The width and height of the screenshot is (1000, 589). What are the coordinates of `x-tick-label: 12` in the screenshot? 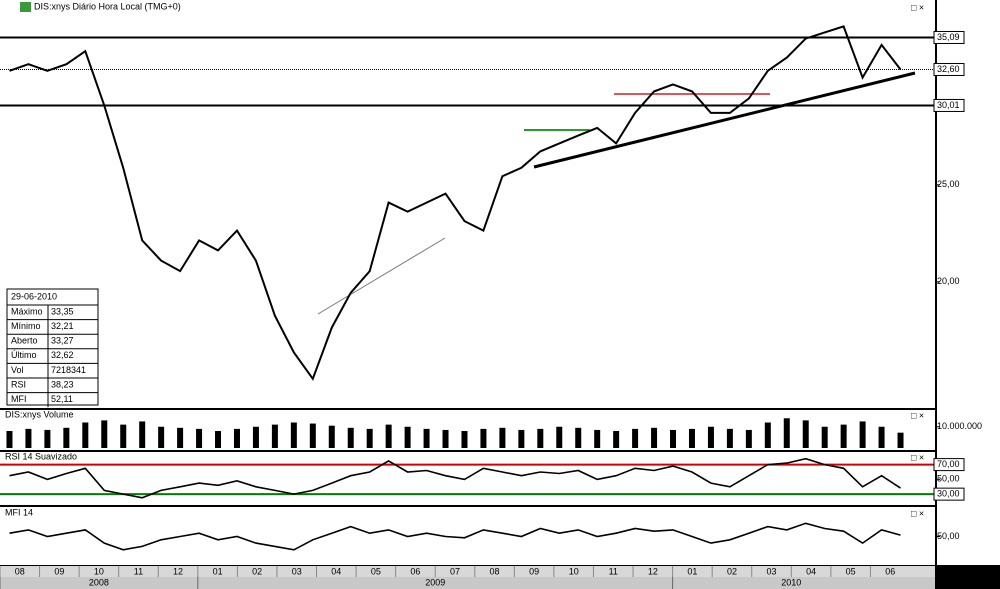 It's located at (178, 571).